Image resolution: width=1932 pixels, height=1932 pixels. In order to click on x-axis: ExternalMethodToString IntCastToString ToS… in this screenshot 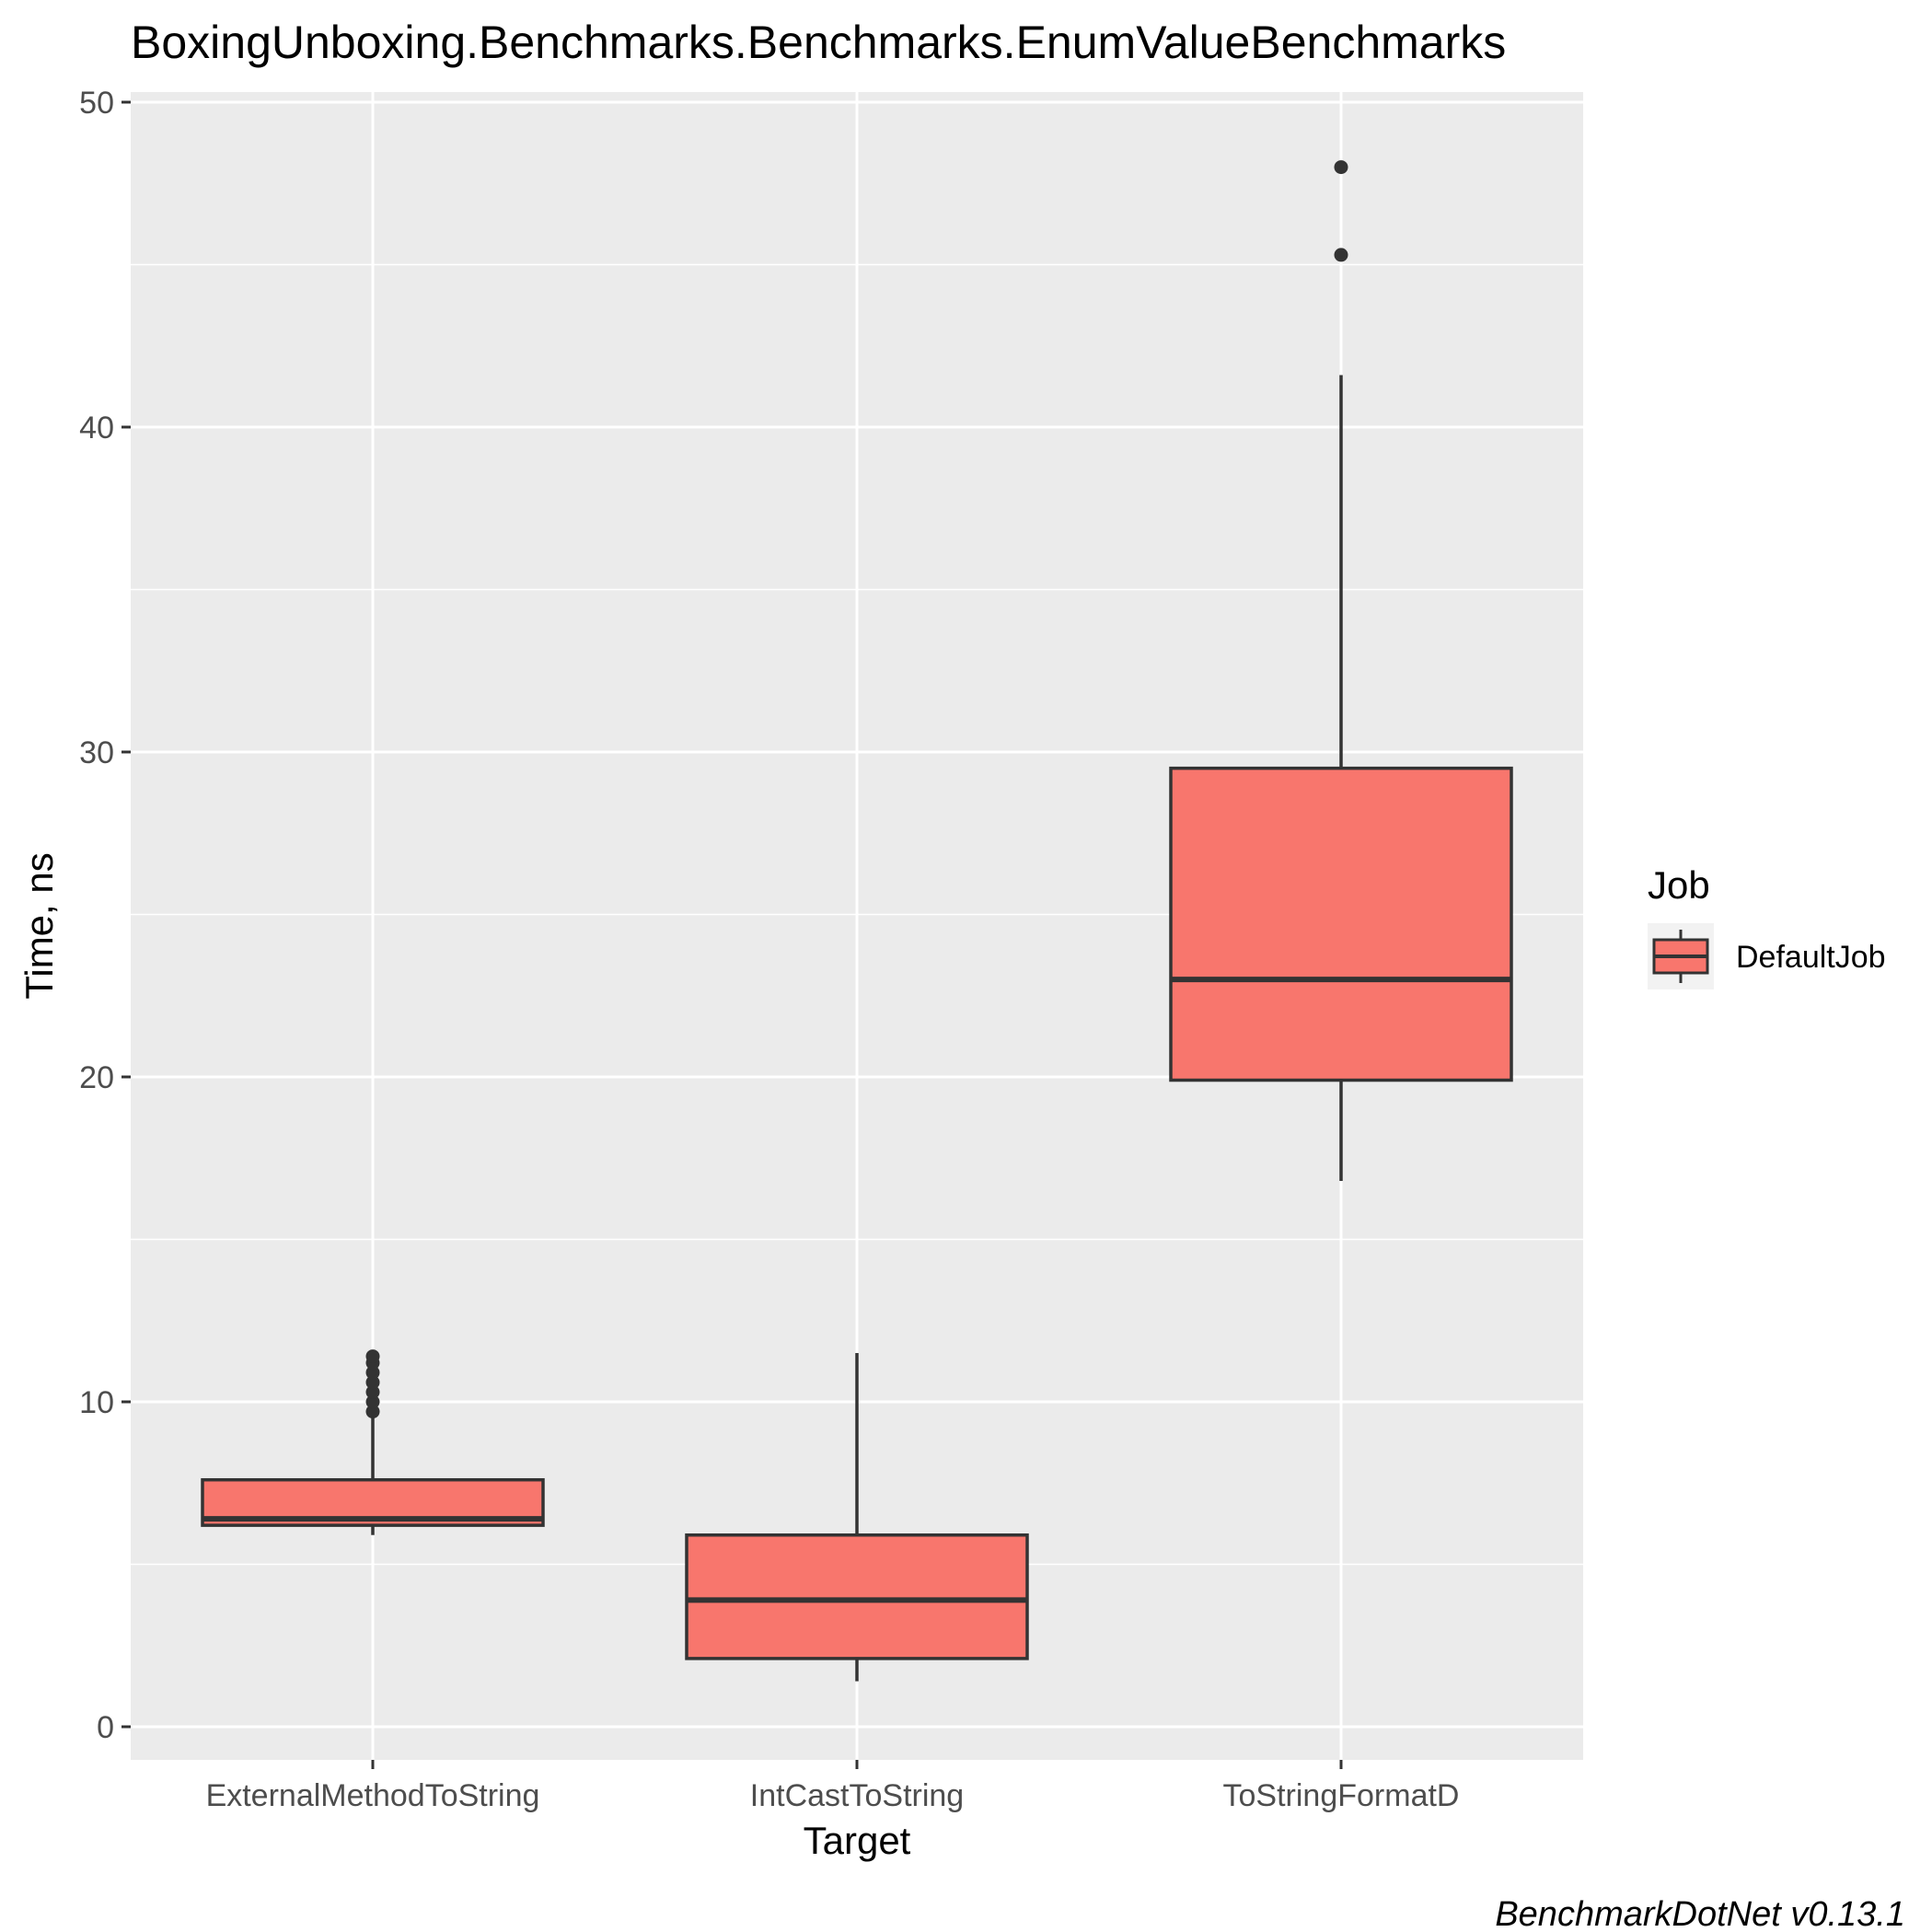, I will do `click(833, 1787)`.